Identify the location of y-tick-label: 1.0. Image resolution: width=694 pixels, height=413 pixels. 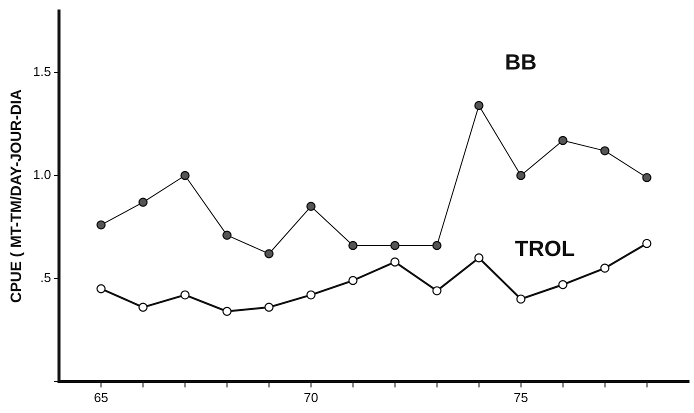
(42, 174).